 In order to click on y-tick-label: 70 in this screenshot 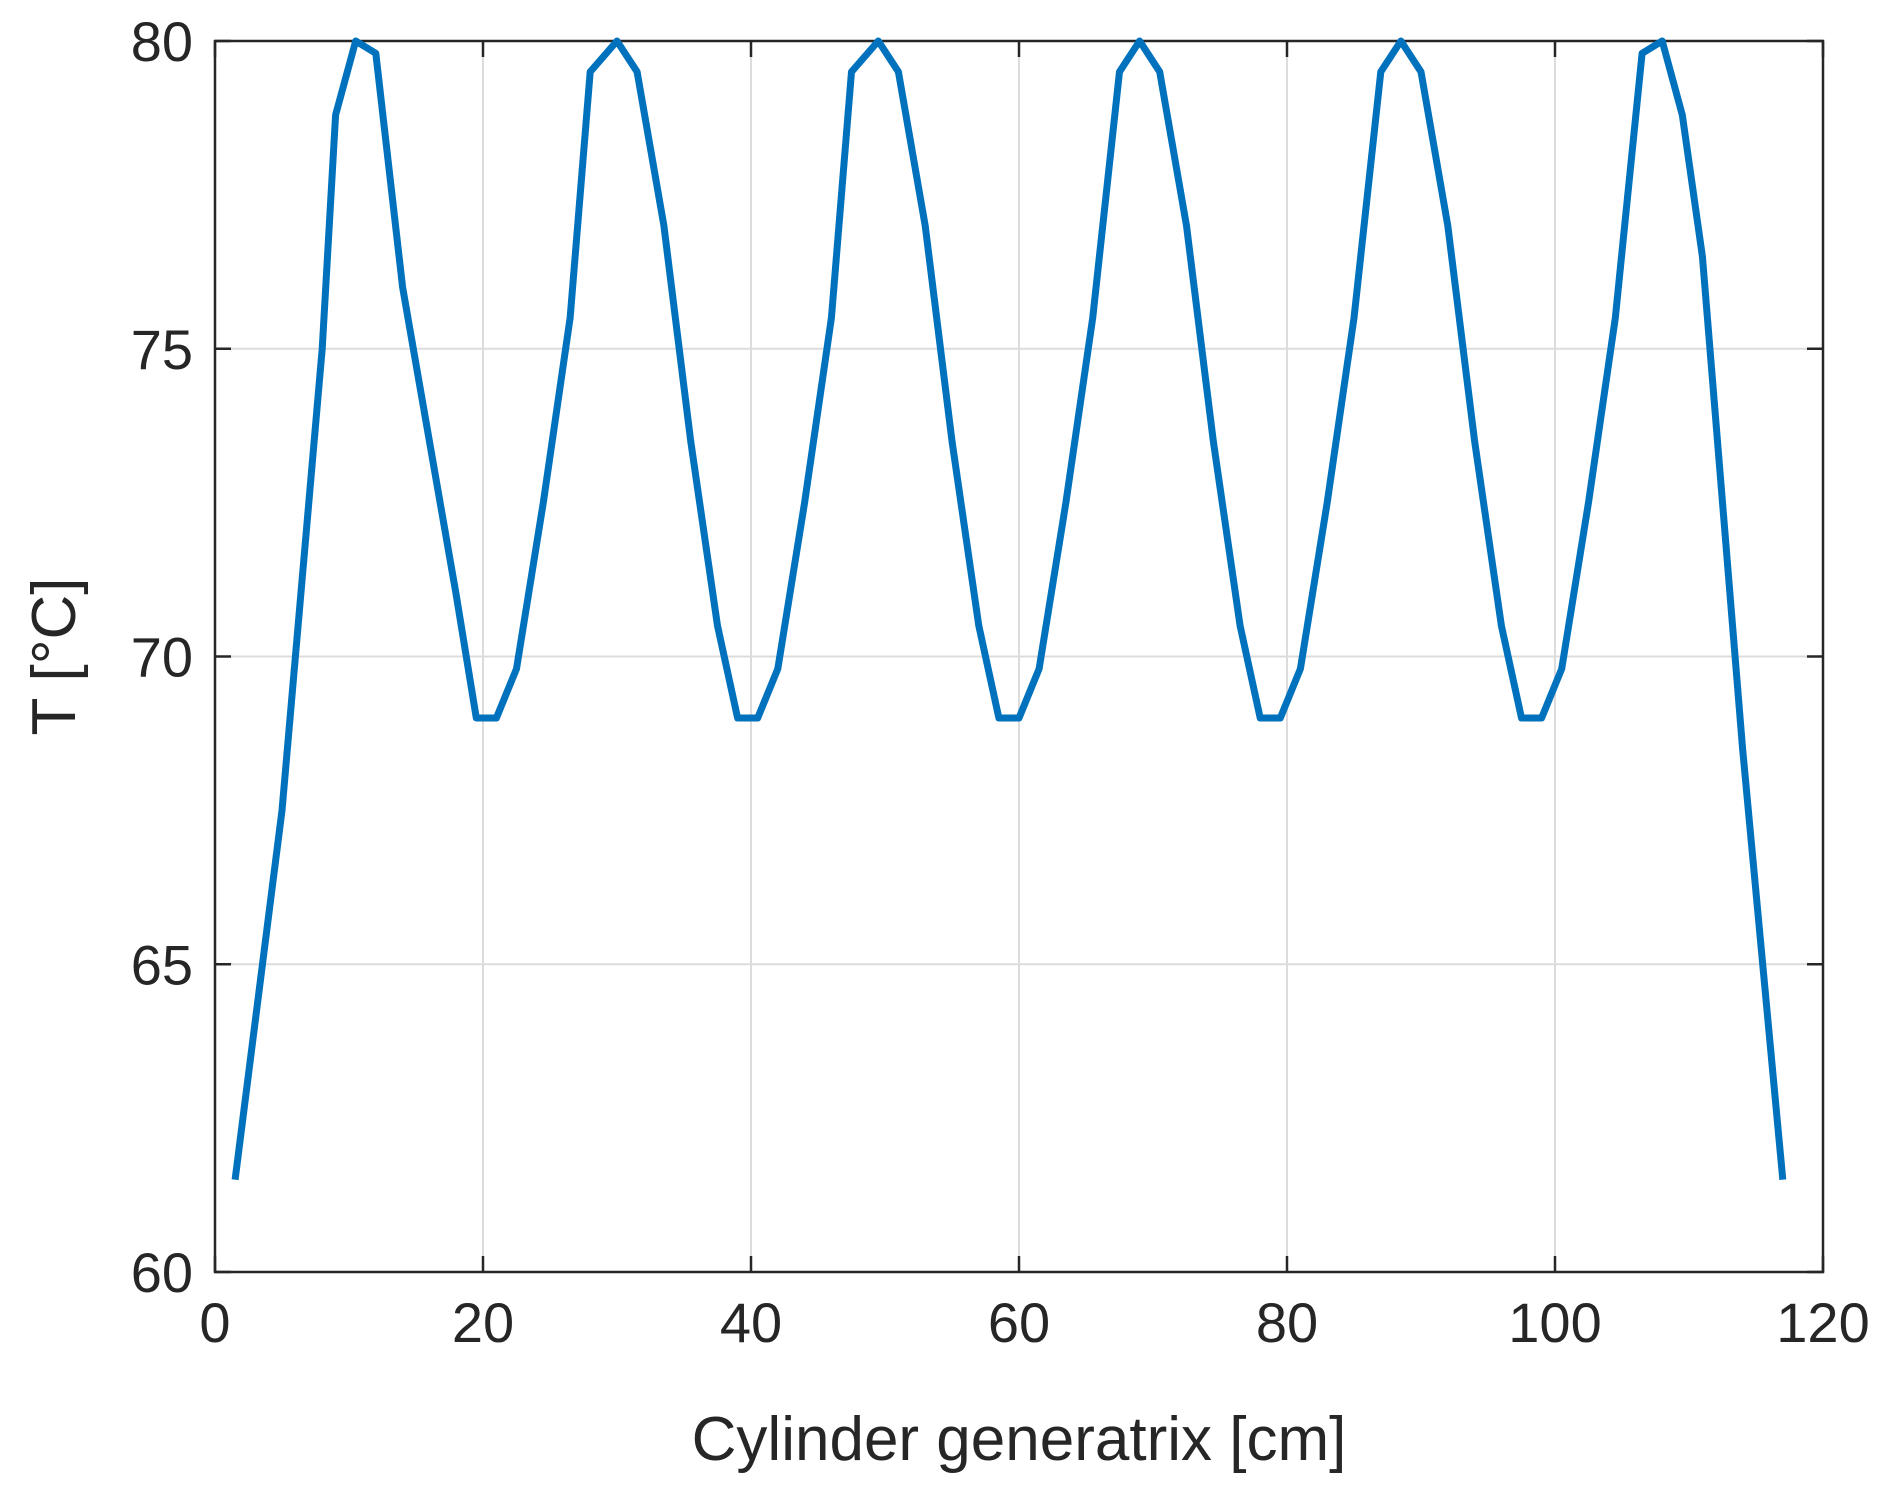, I will do `click(162, 657)`.